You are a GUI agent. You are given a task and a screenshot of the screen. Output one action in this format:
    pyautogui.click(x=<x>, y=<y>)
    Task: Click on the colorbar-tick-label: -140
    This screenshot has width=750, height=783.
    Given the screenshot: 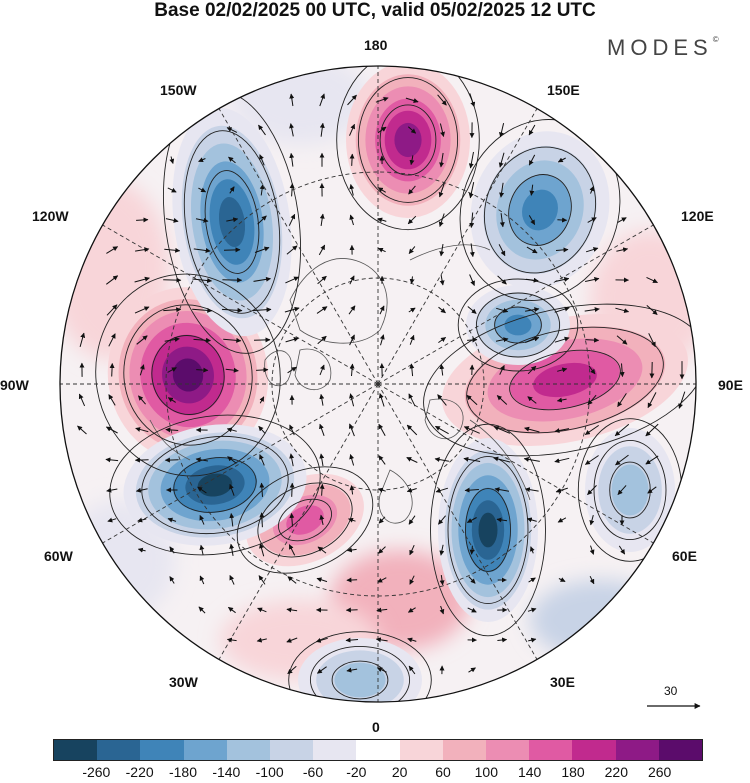 What is the action you would take?
    pyautogui.click(x=226, y=772)
    